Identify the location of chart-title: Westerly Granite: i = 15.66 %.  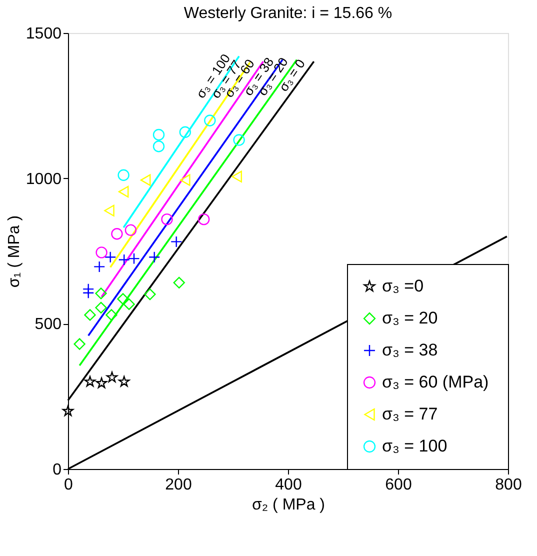
(288, 13).